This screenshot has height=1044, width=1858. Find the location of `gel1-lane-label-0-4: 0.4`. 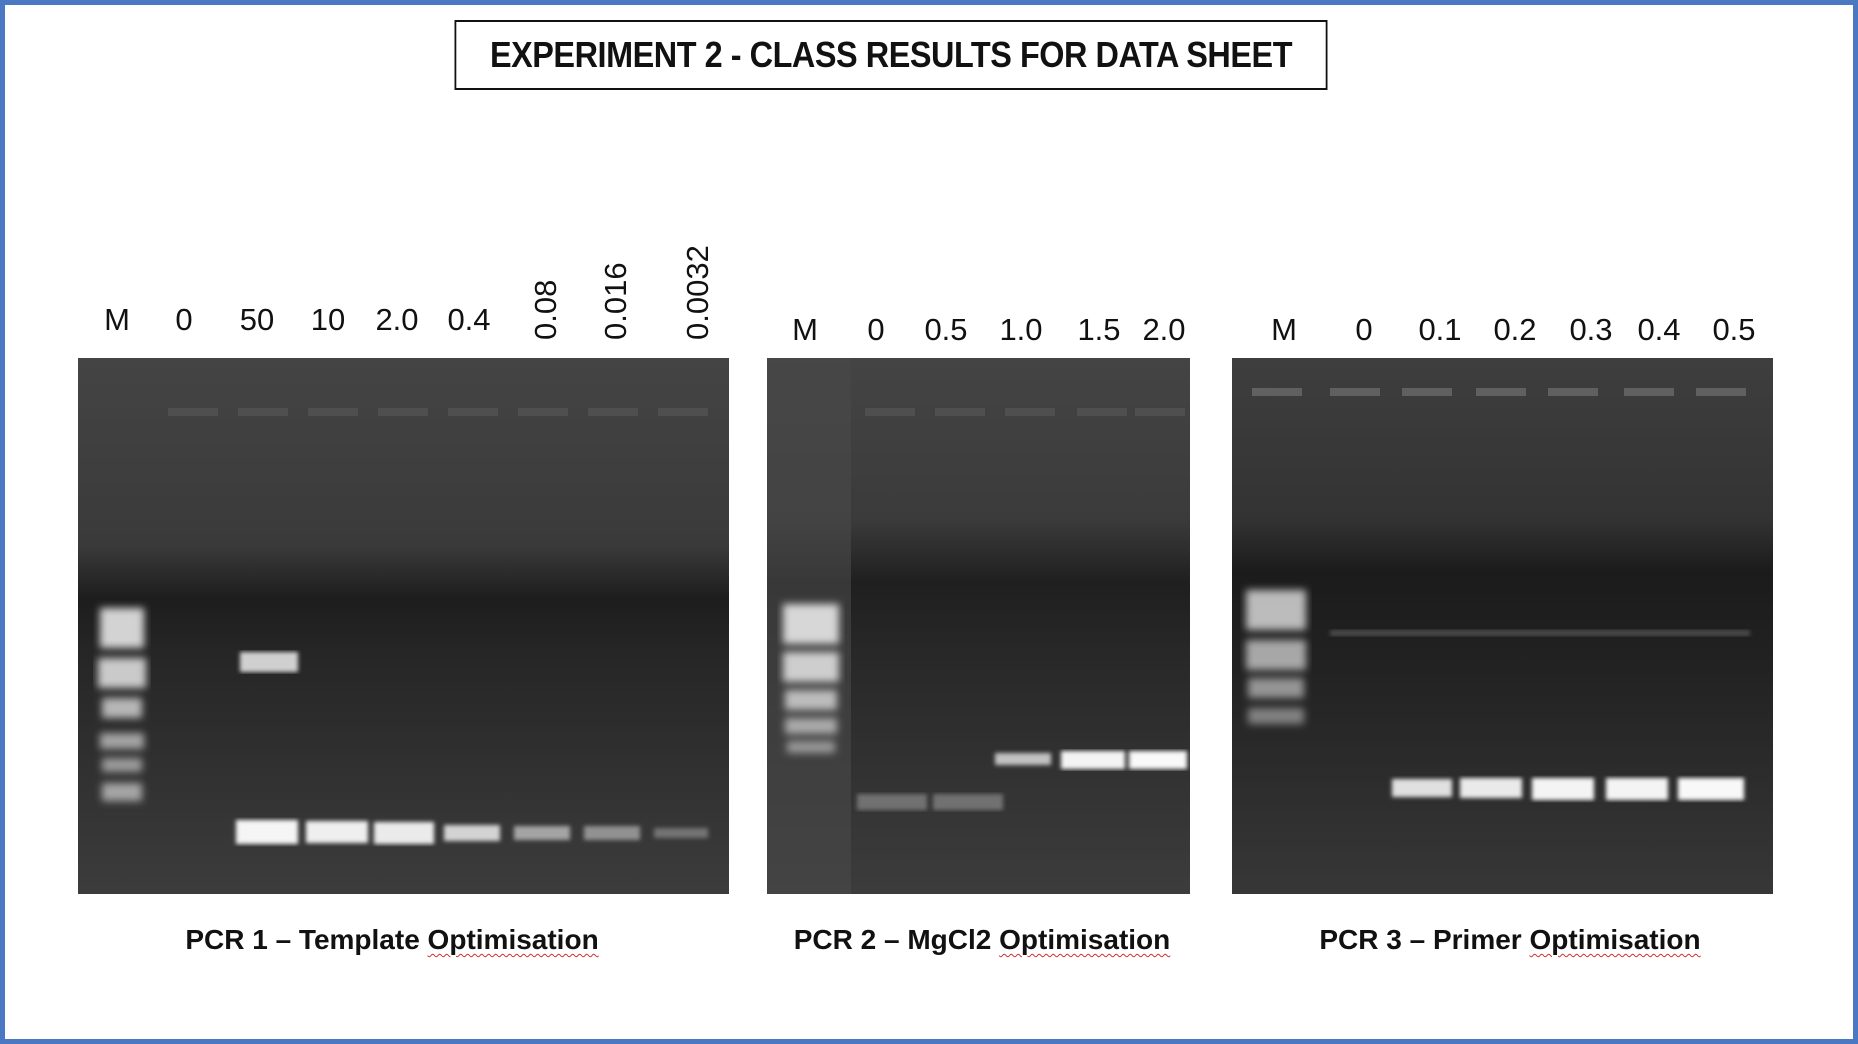

gel1-lane-label-0-4: 0.4 is located at coordinates (469, 319).